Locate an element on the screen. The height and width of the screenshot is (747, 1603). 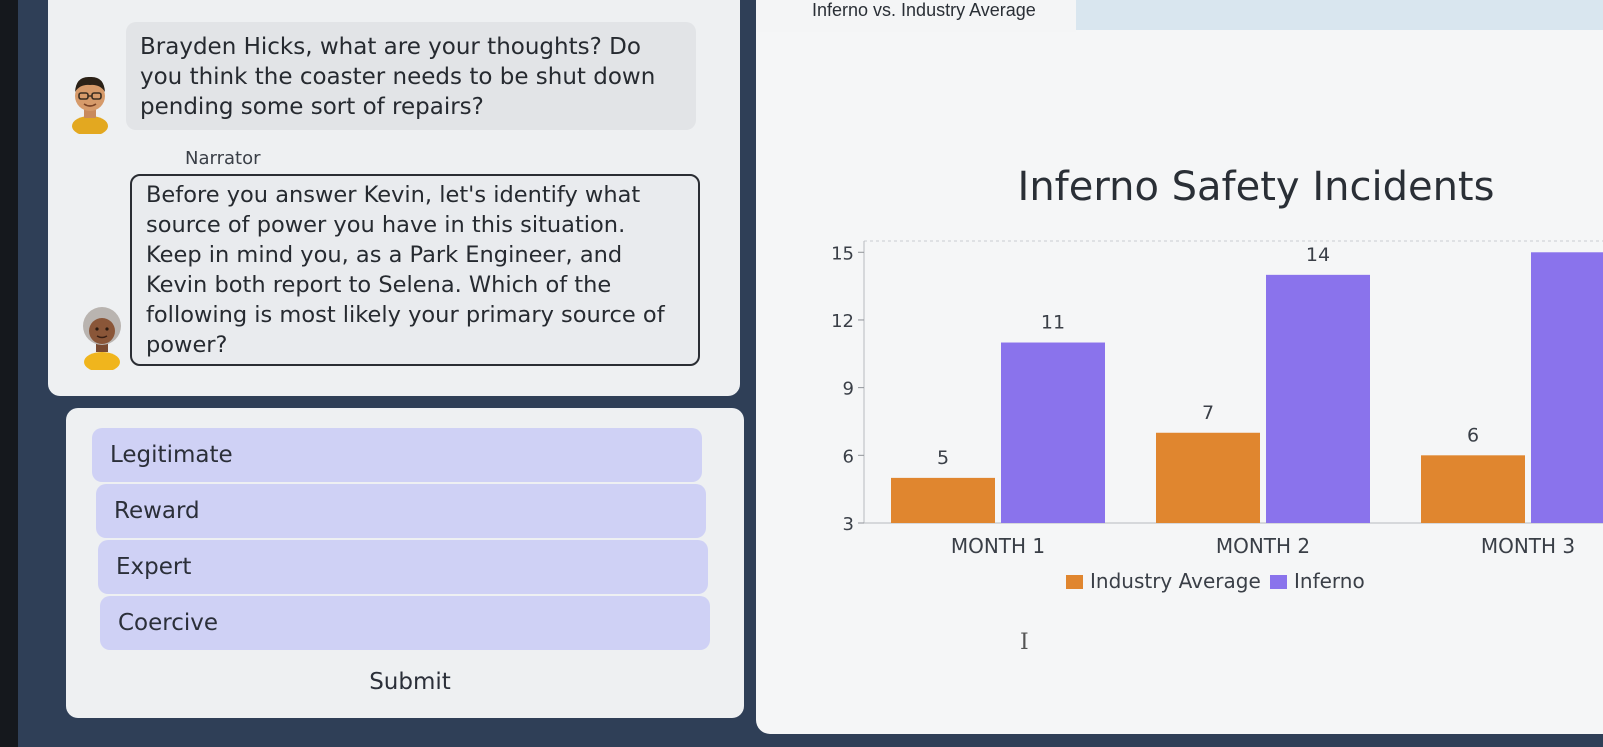
y-tick-label: 3 is located at coordinates (848, 524).